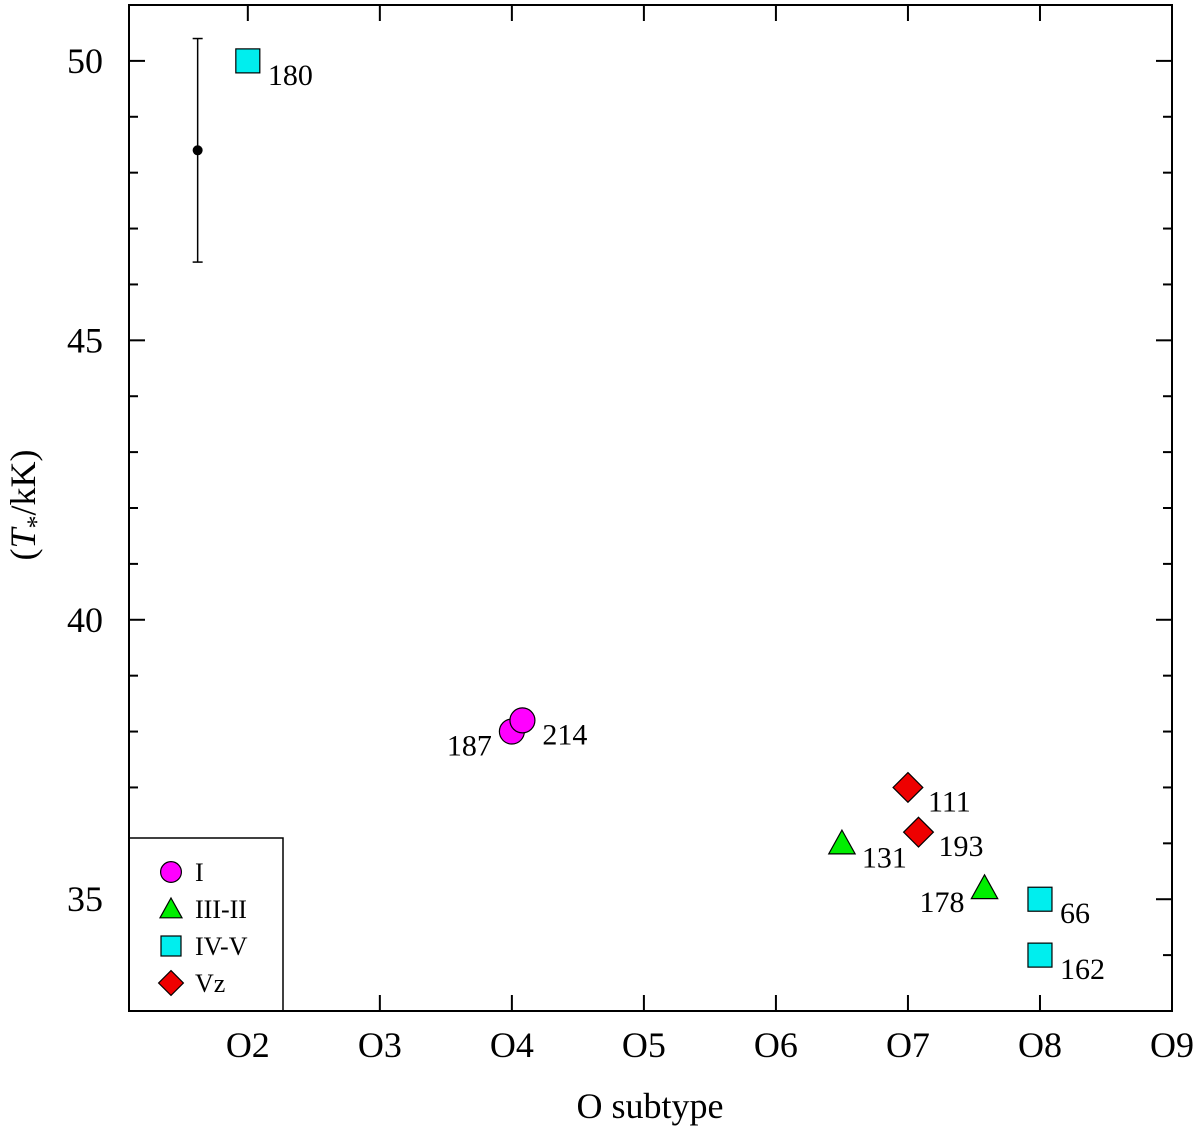  I want to click on data-point-label: 131, so click(884, 857).